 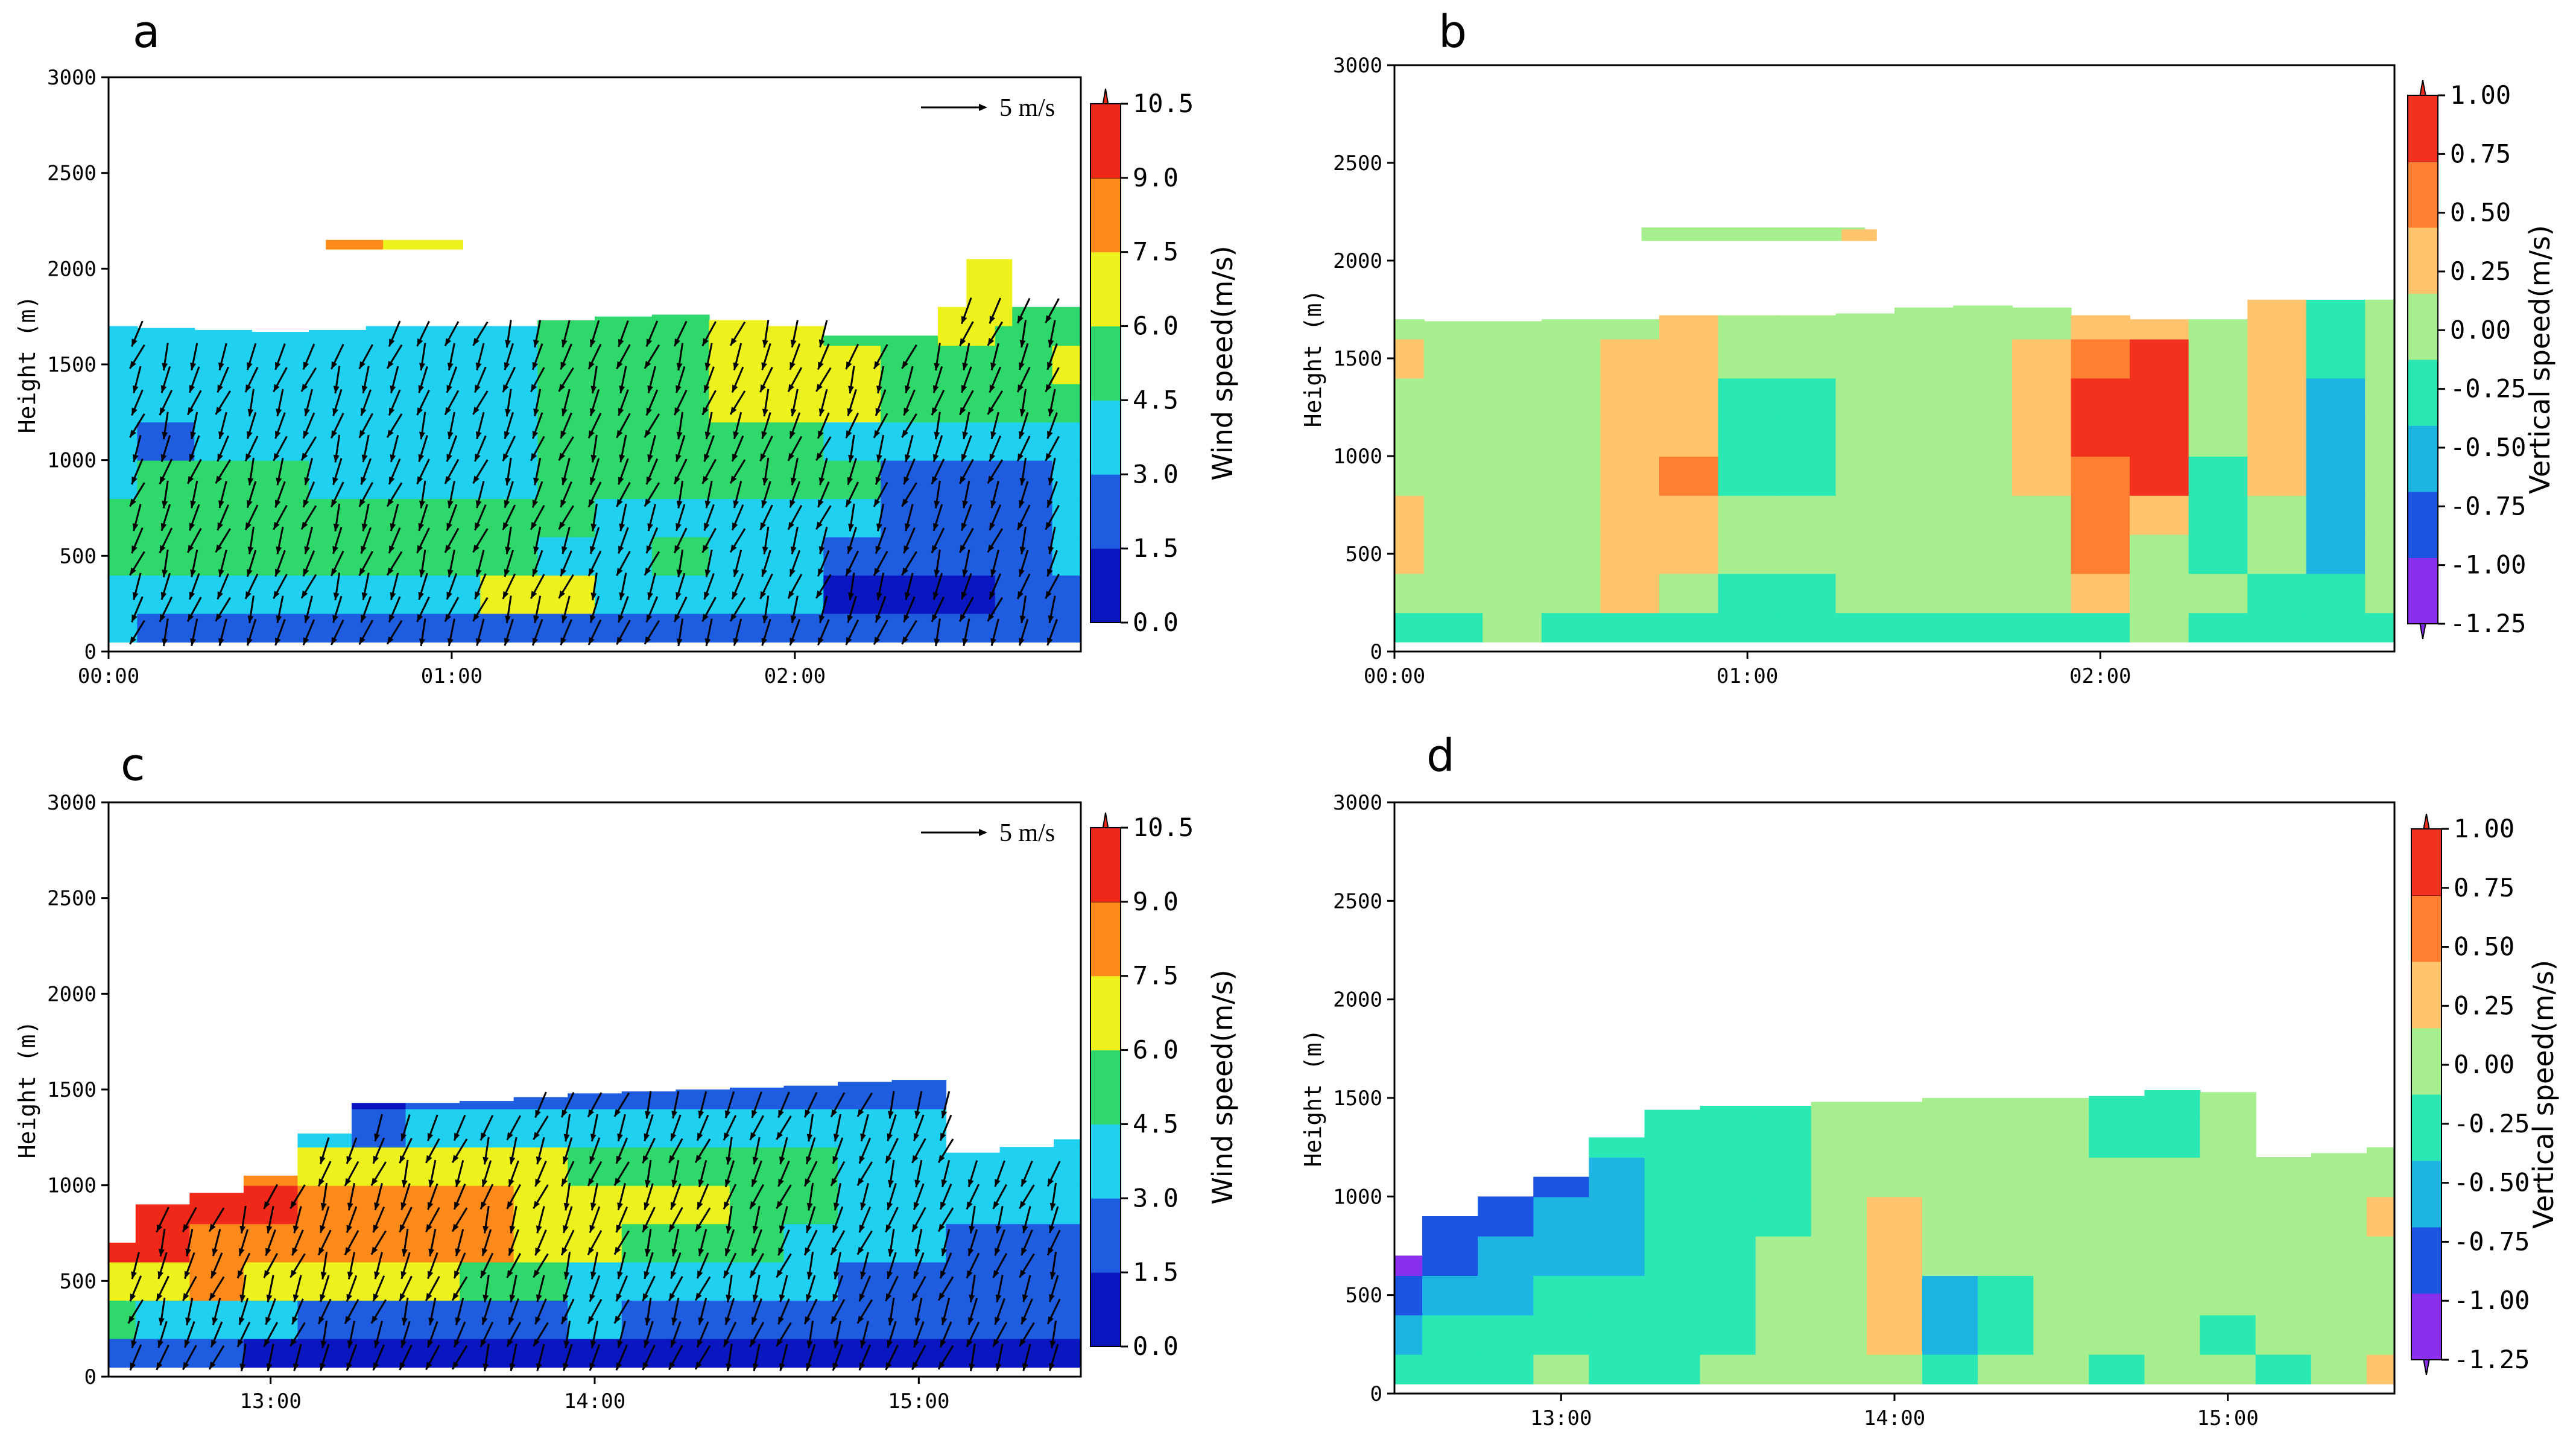 I want to click on y-axis-label: Height (m), so click(x=1313, y=359).